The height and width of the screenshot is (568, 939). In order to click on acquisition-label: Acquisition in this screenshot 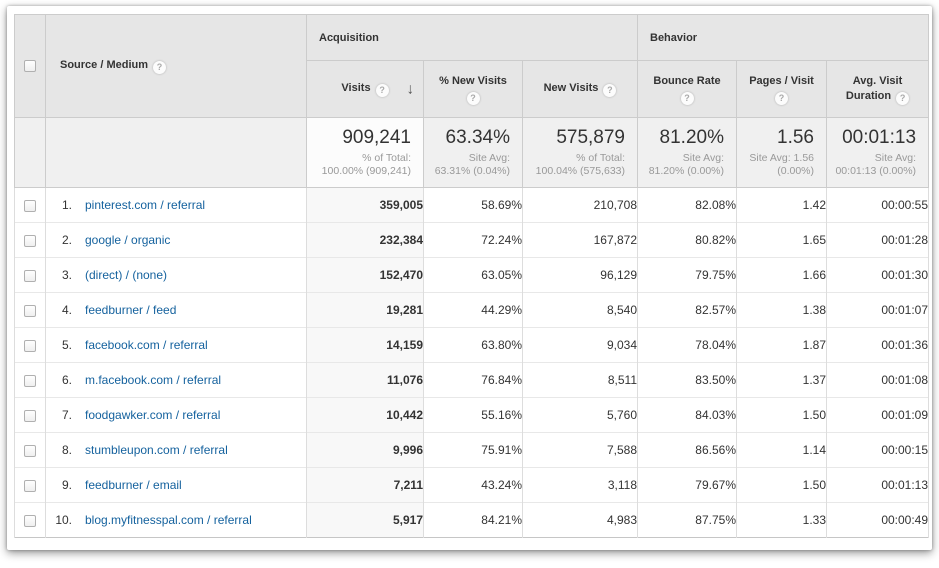, I will do `click(349, 37)`.